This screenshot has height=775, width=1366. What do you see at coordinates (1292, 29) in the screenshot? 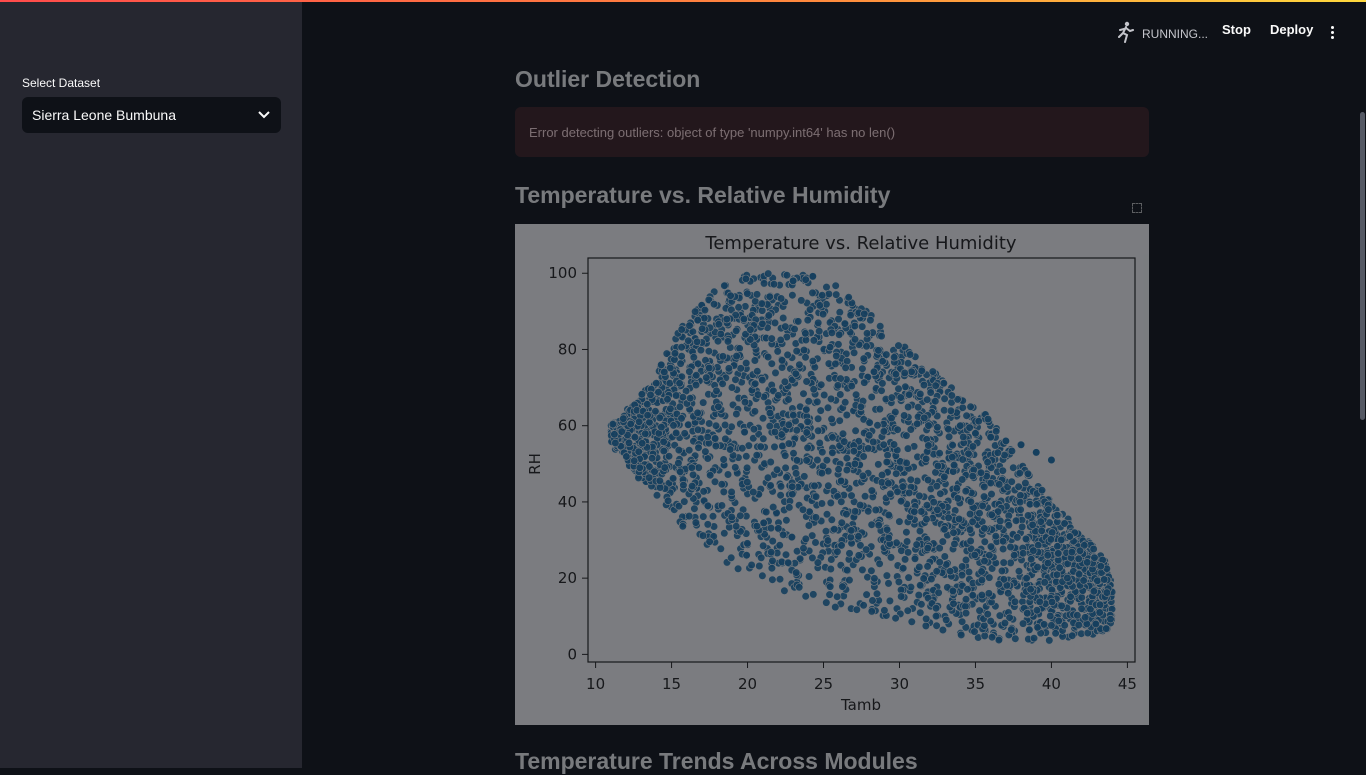
I see `deploy-button: Deploy` at bounding box center [1292, 29].